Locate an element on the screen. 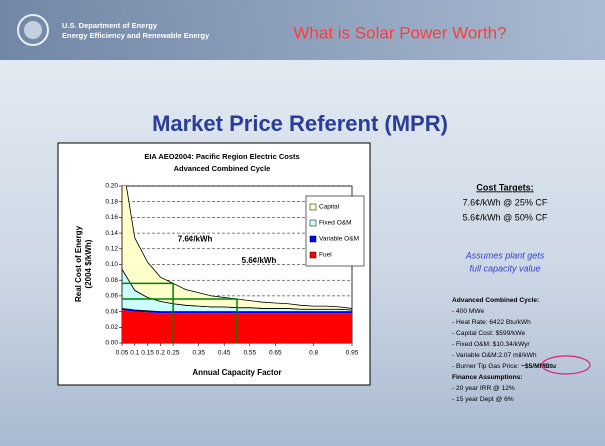  y-tick-label: 0.08 is located at coordinates (111, 280).